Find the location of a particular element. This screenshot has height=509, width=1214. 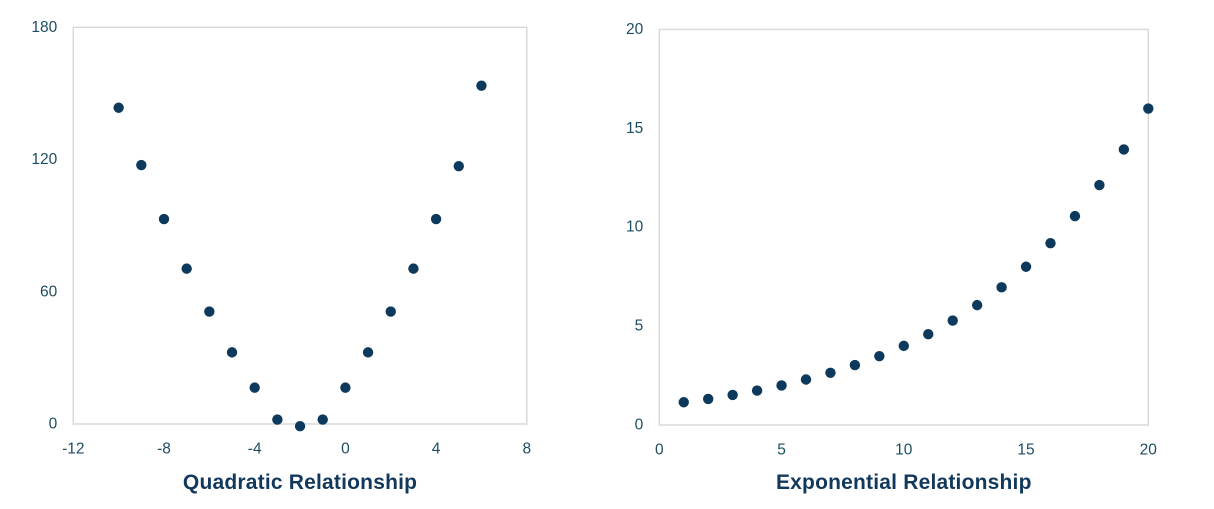

y-axis-tick-label: 10 is located at coordinates (635, 227).